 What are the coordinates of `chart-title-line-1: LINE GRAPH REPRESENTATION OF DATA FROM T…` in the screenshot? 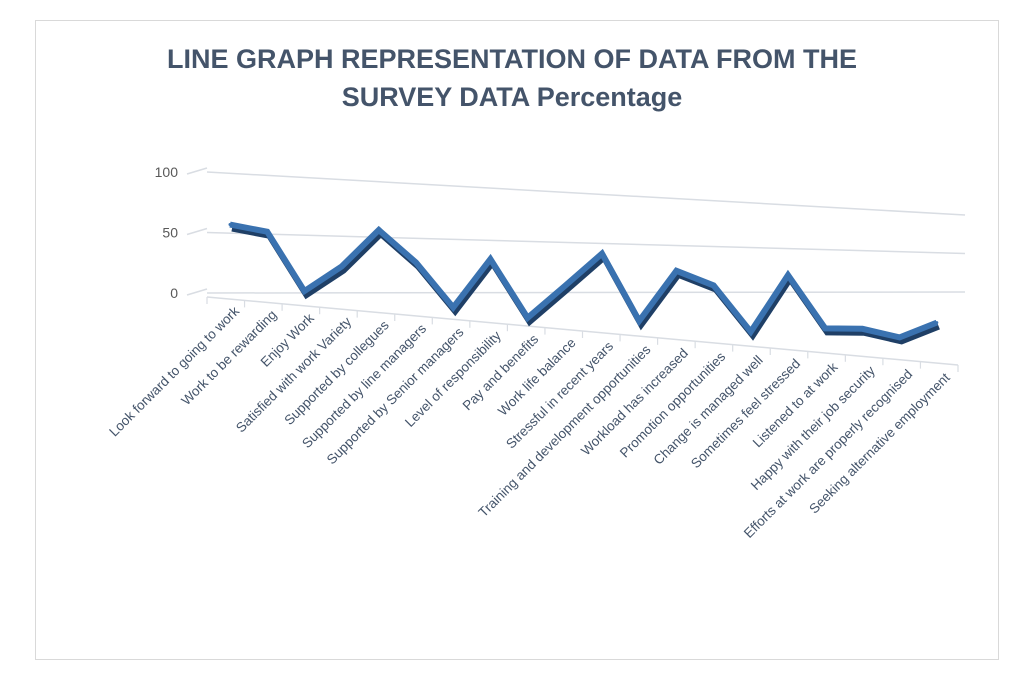 It's located at (512, 59).